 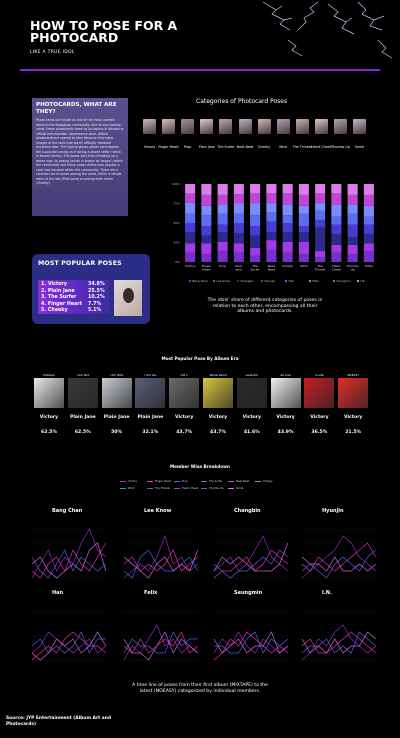 I want to click on category-label: Smile, so click(x=360, y=147).